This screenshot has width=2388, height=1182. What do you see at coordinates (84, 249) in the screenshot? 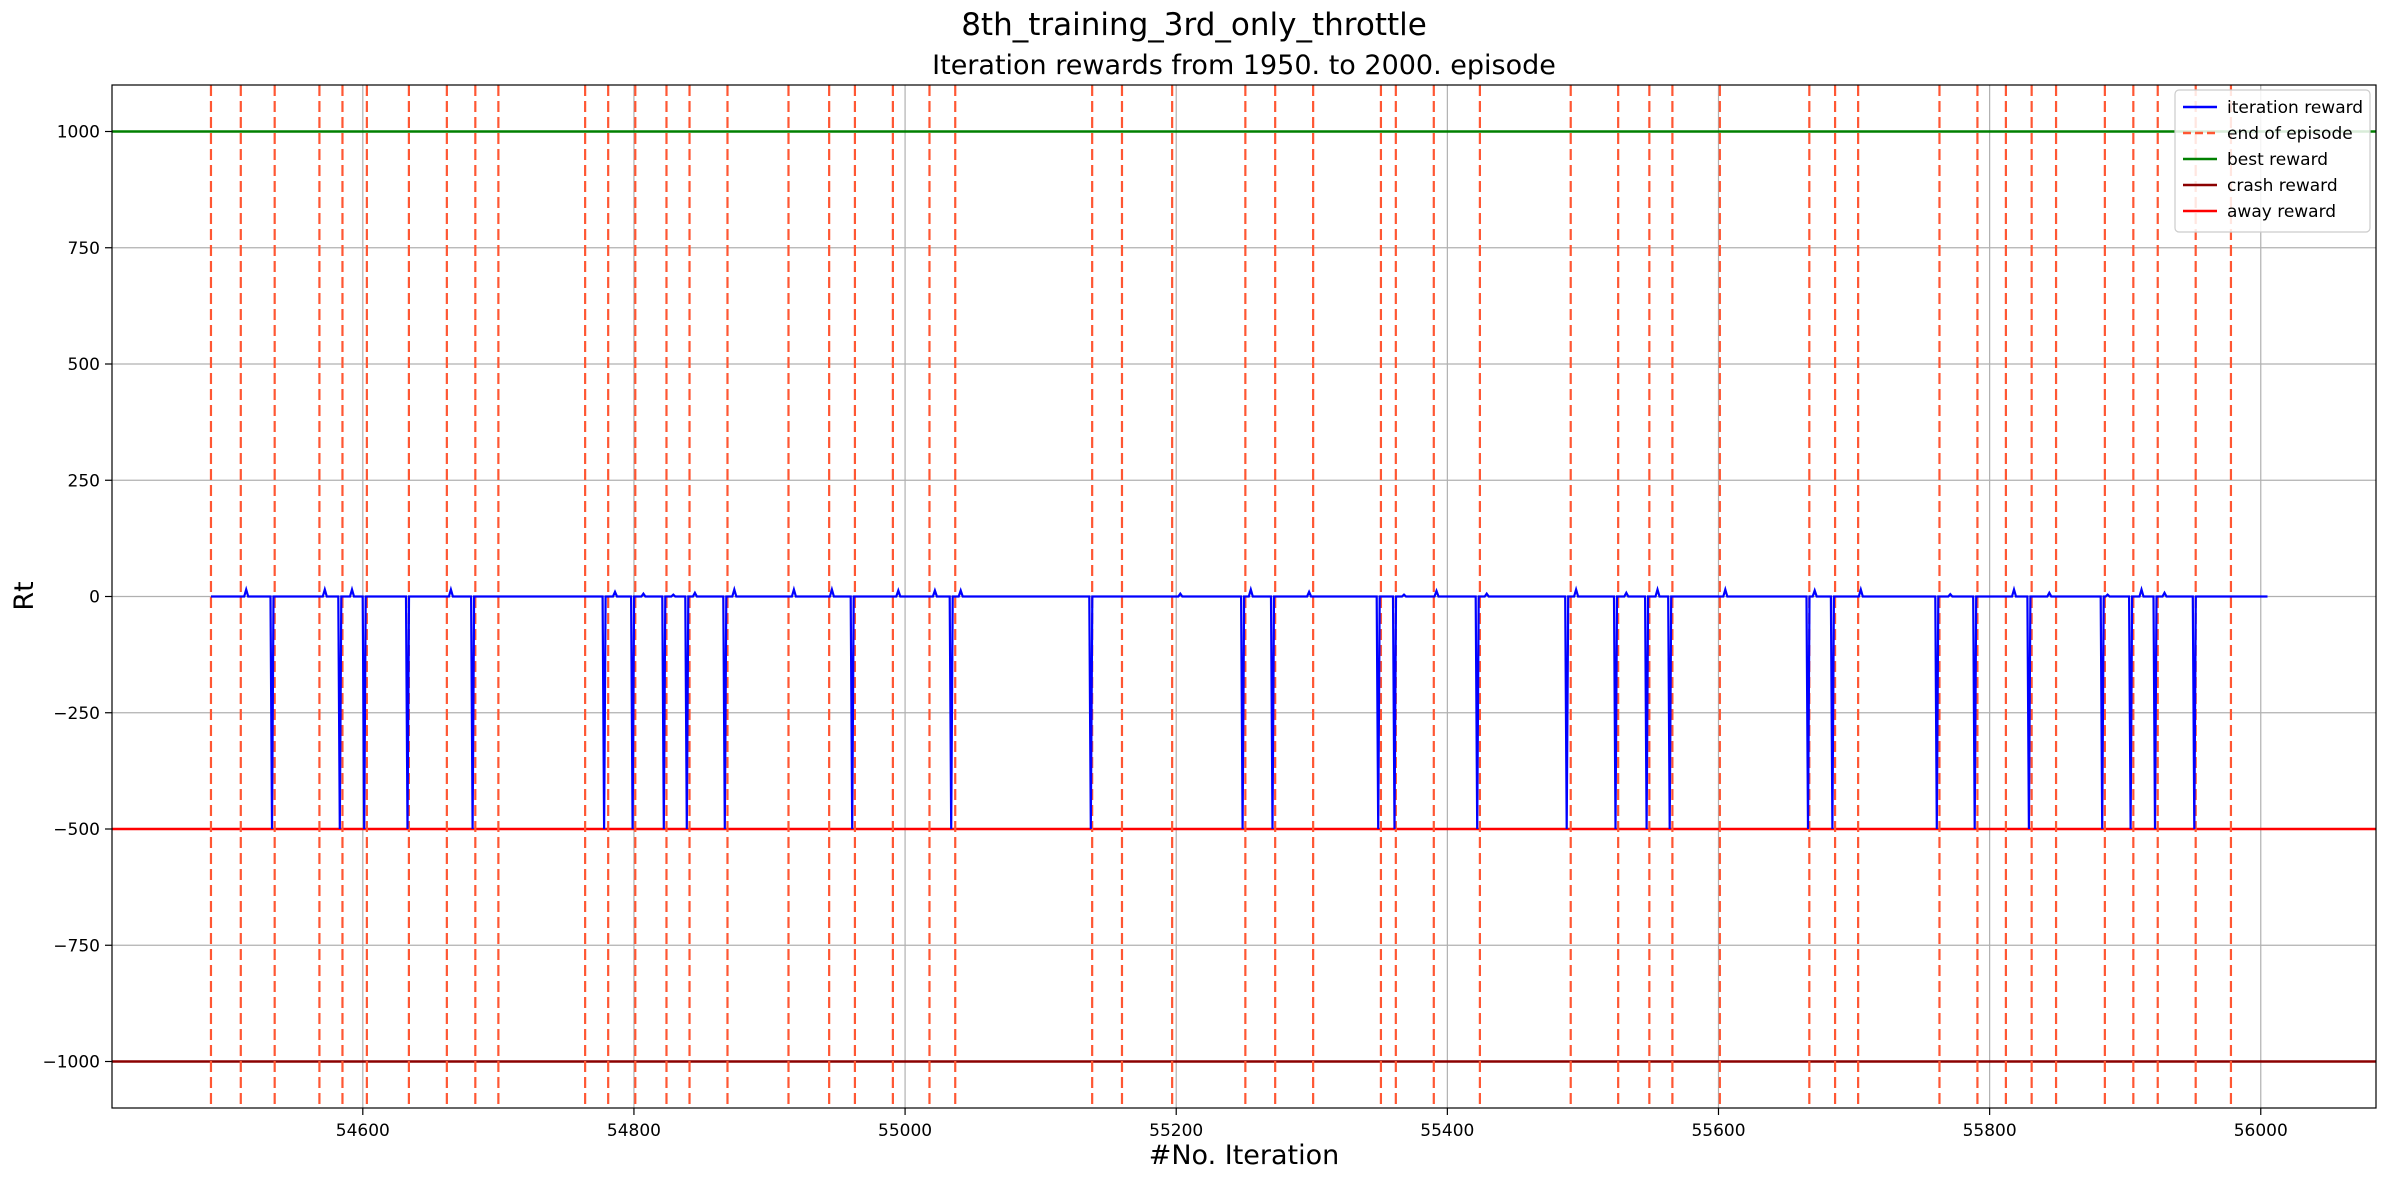
I see `y-tick-label: 750` at bounding box center [84, 249].